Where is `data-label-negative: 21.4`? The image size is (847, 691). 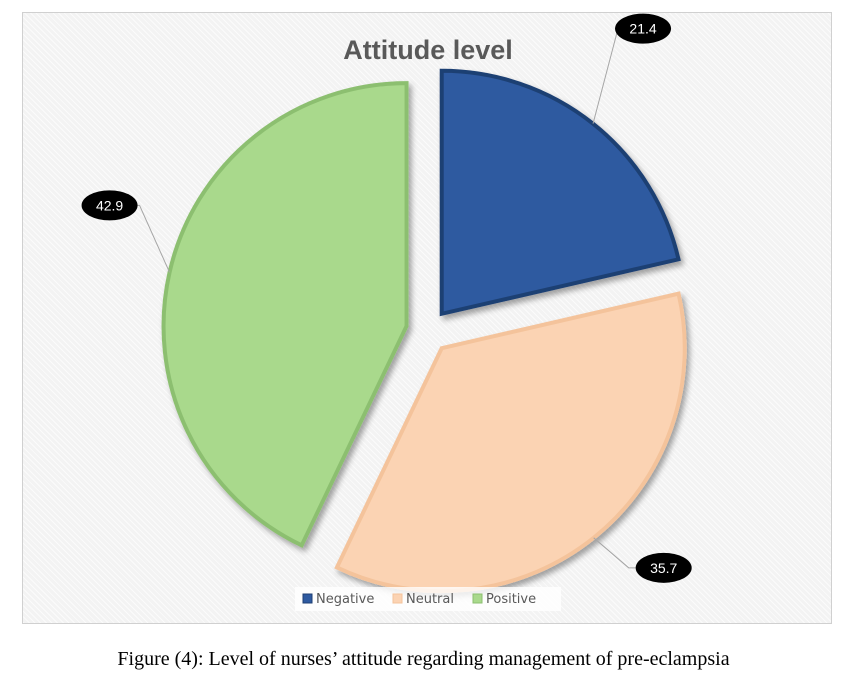
data-label-negative: 21.4 is located at coordinates (642, 29).